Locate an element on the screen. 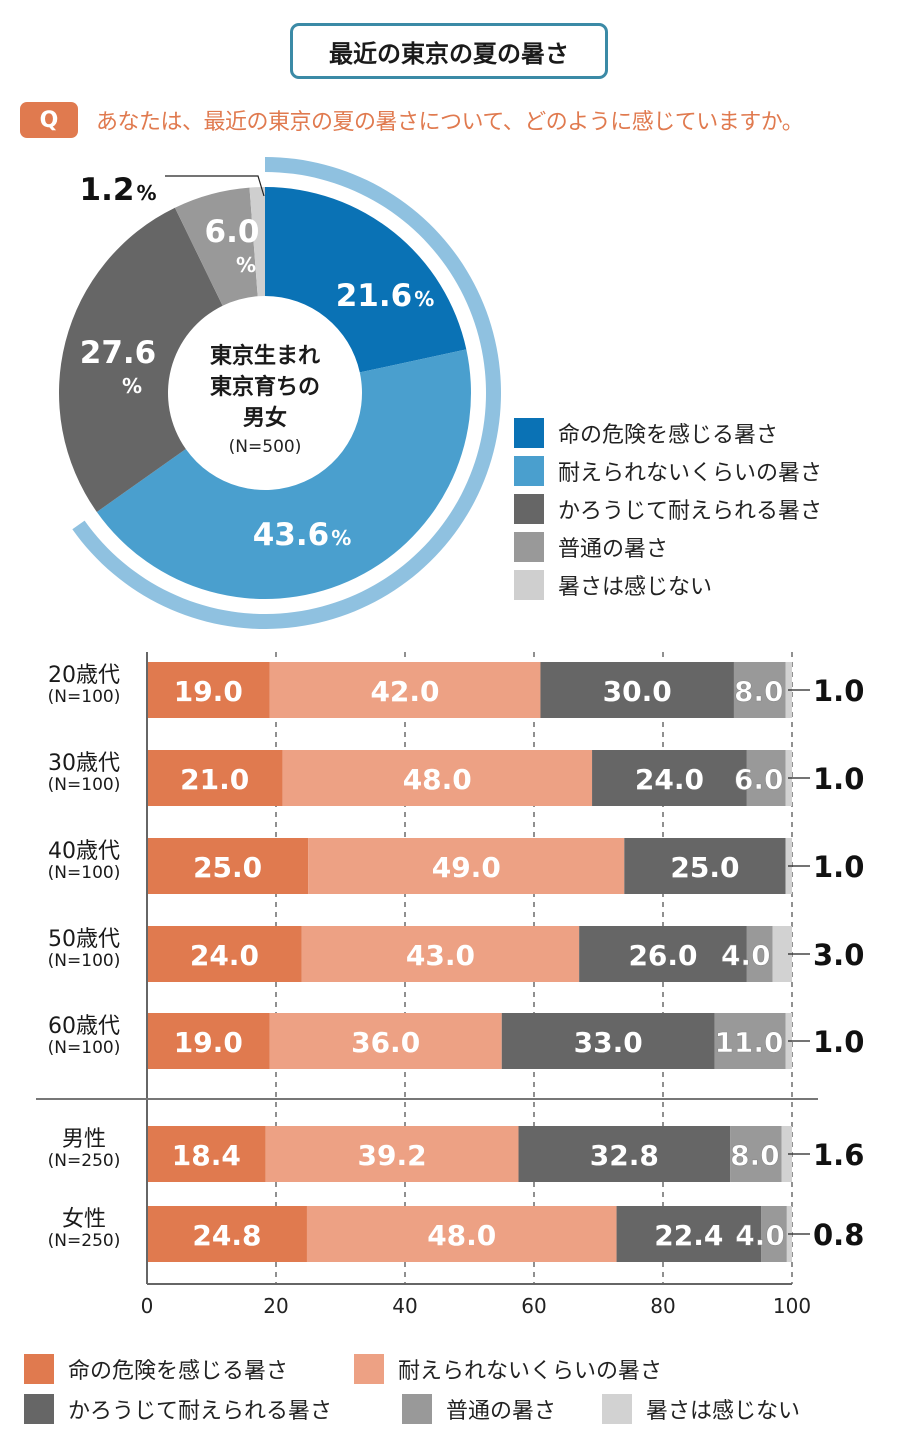 Image resolution: width=900 pixels, height=1444 pixels. bar-value-label: 33.0 is located at coordinates (608, 1042).